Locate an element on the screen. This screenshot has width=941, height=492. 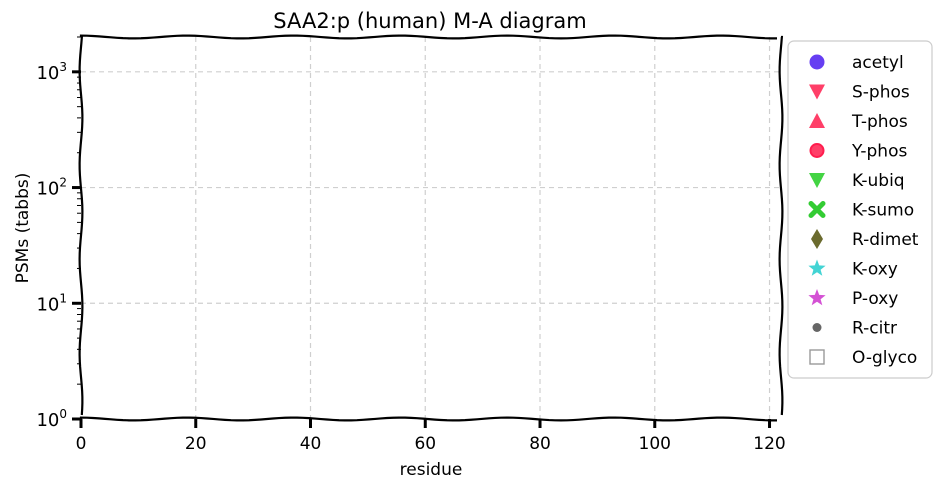
legend-label: acetyl is located at coordinates (878, 63).